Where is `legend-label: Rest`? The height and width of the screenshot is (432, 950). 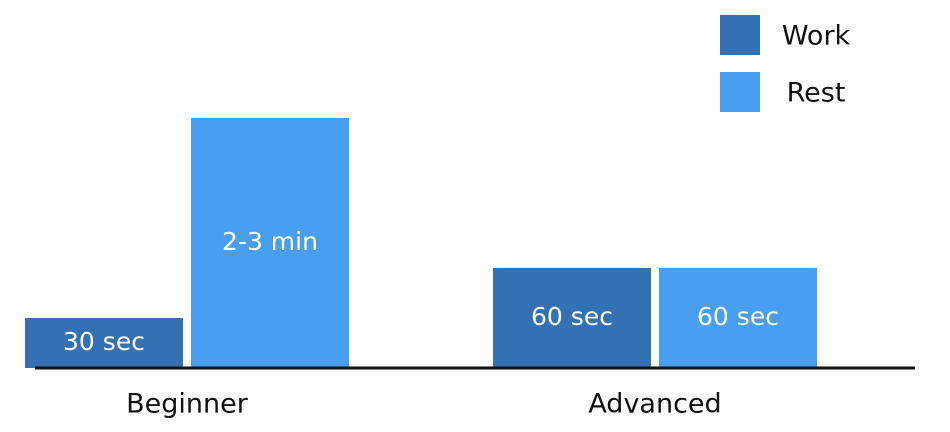 legend-label: Rest is located at coordinates (816, 93).